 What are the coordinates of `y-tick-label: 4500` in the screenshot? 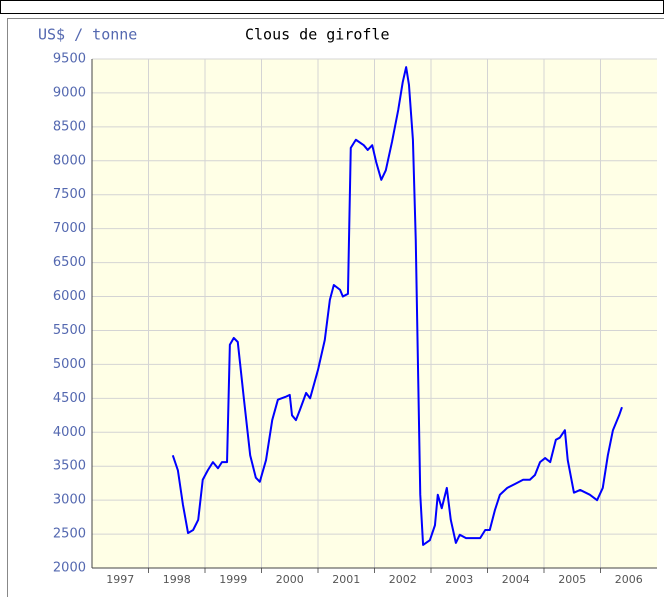 It's located at (69, 398).